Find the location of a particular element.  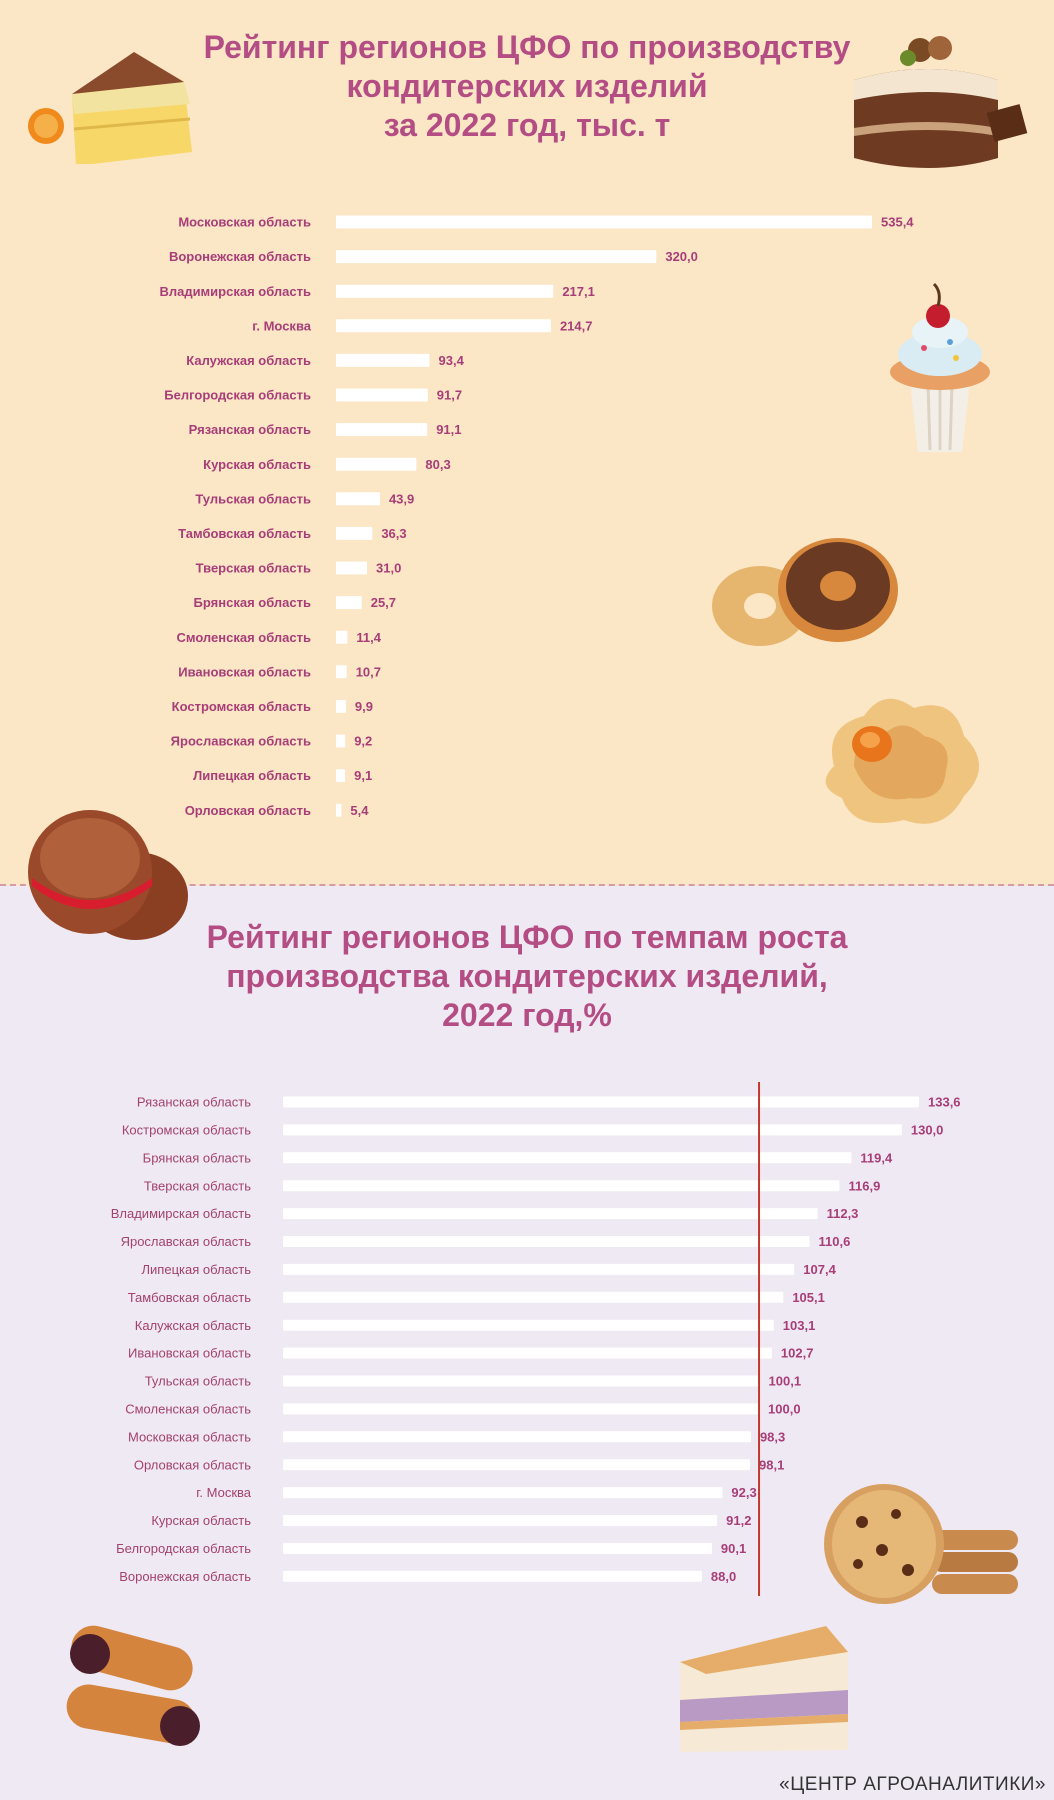

value-label: 102,7 is located at coordinates (797, 1353).